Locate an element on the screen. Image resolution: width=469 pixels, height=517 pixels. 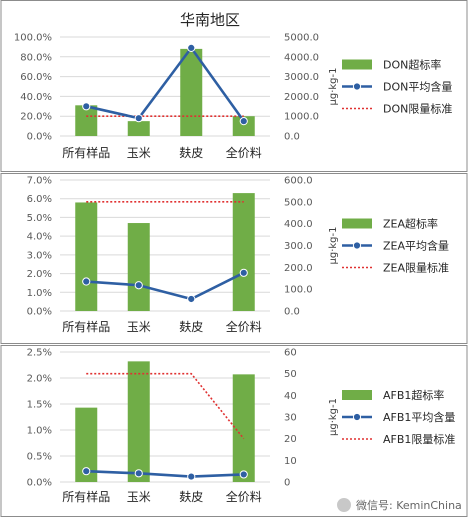
wechat-icon is located at coordinates (344, 505).